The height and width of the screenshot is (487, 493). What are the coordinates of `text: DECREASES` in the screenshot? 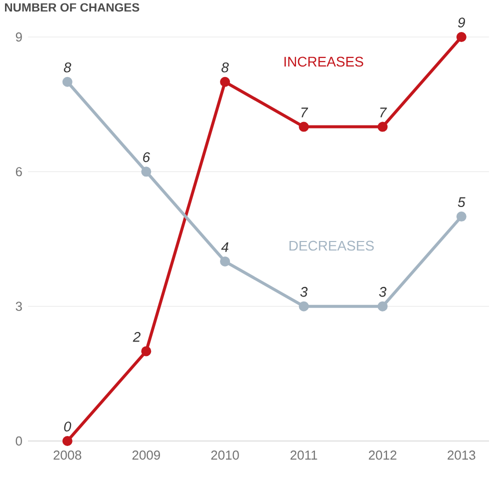 It's located at (332, 245).